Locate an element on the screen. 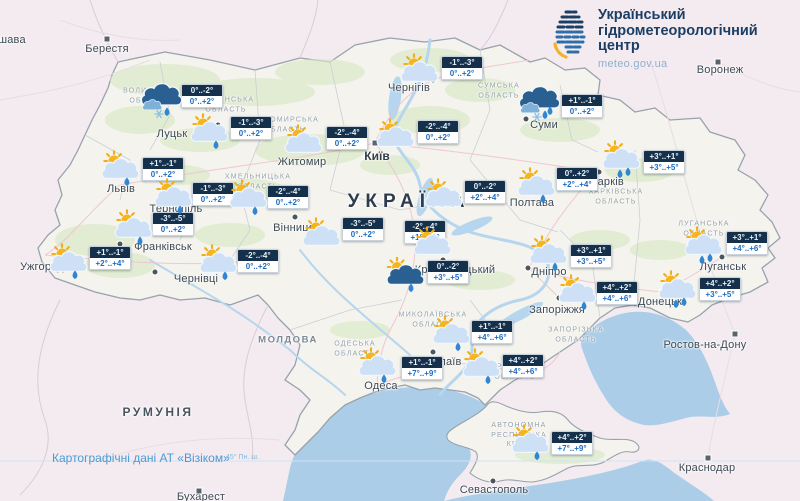 This screenshot has width=800, height=501. city-label: Чернівці is located at coordinates (196, 279).